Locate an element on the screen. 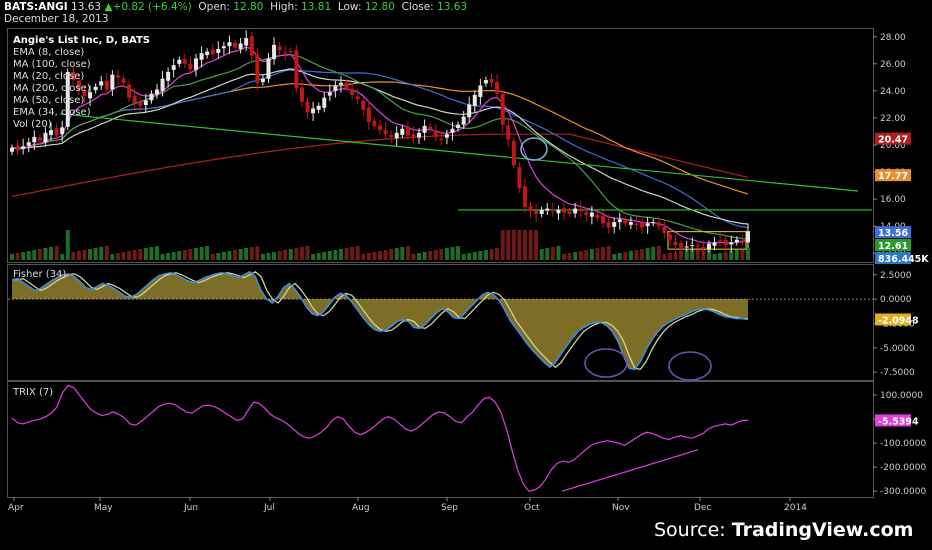 This screenshot has height=550, width=932. legend-ma50: MA (50, close) is located at coordinates (48, 100).